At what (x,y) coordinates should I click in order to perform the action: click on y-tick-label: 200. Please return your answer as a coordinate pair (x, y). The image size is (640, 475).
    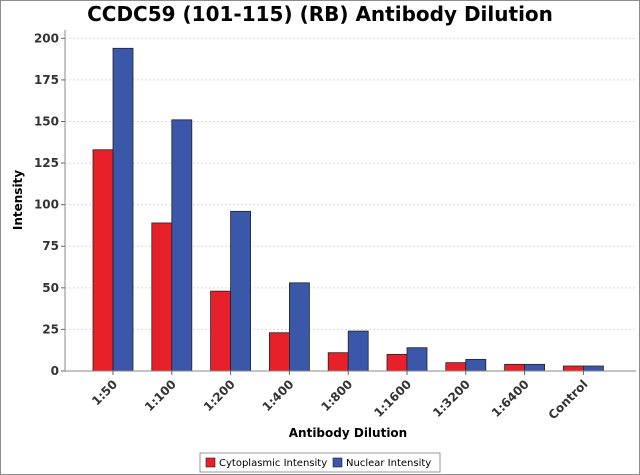
    Looking at the image, I should click on (46, 38).